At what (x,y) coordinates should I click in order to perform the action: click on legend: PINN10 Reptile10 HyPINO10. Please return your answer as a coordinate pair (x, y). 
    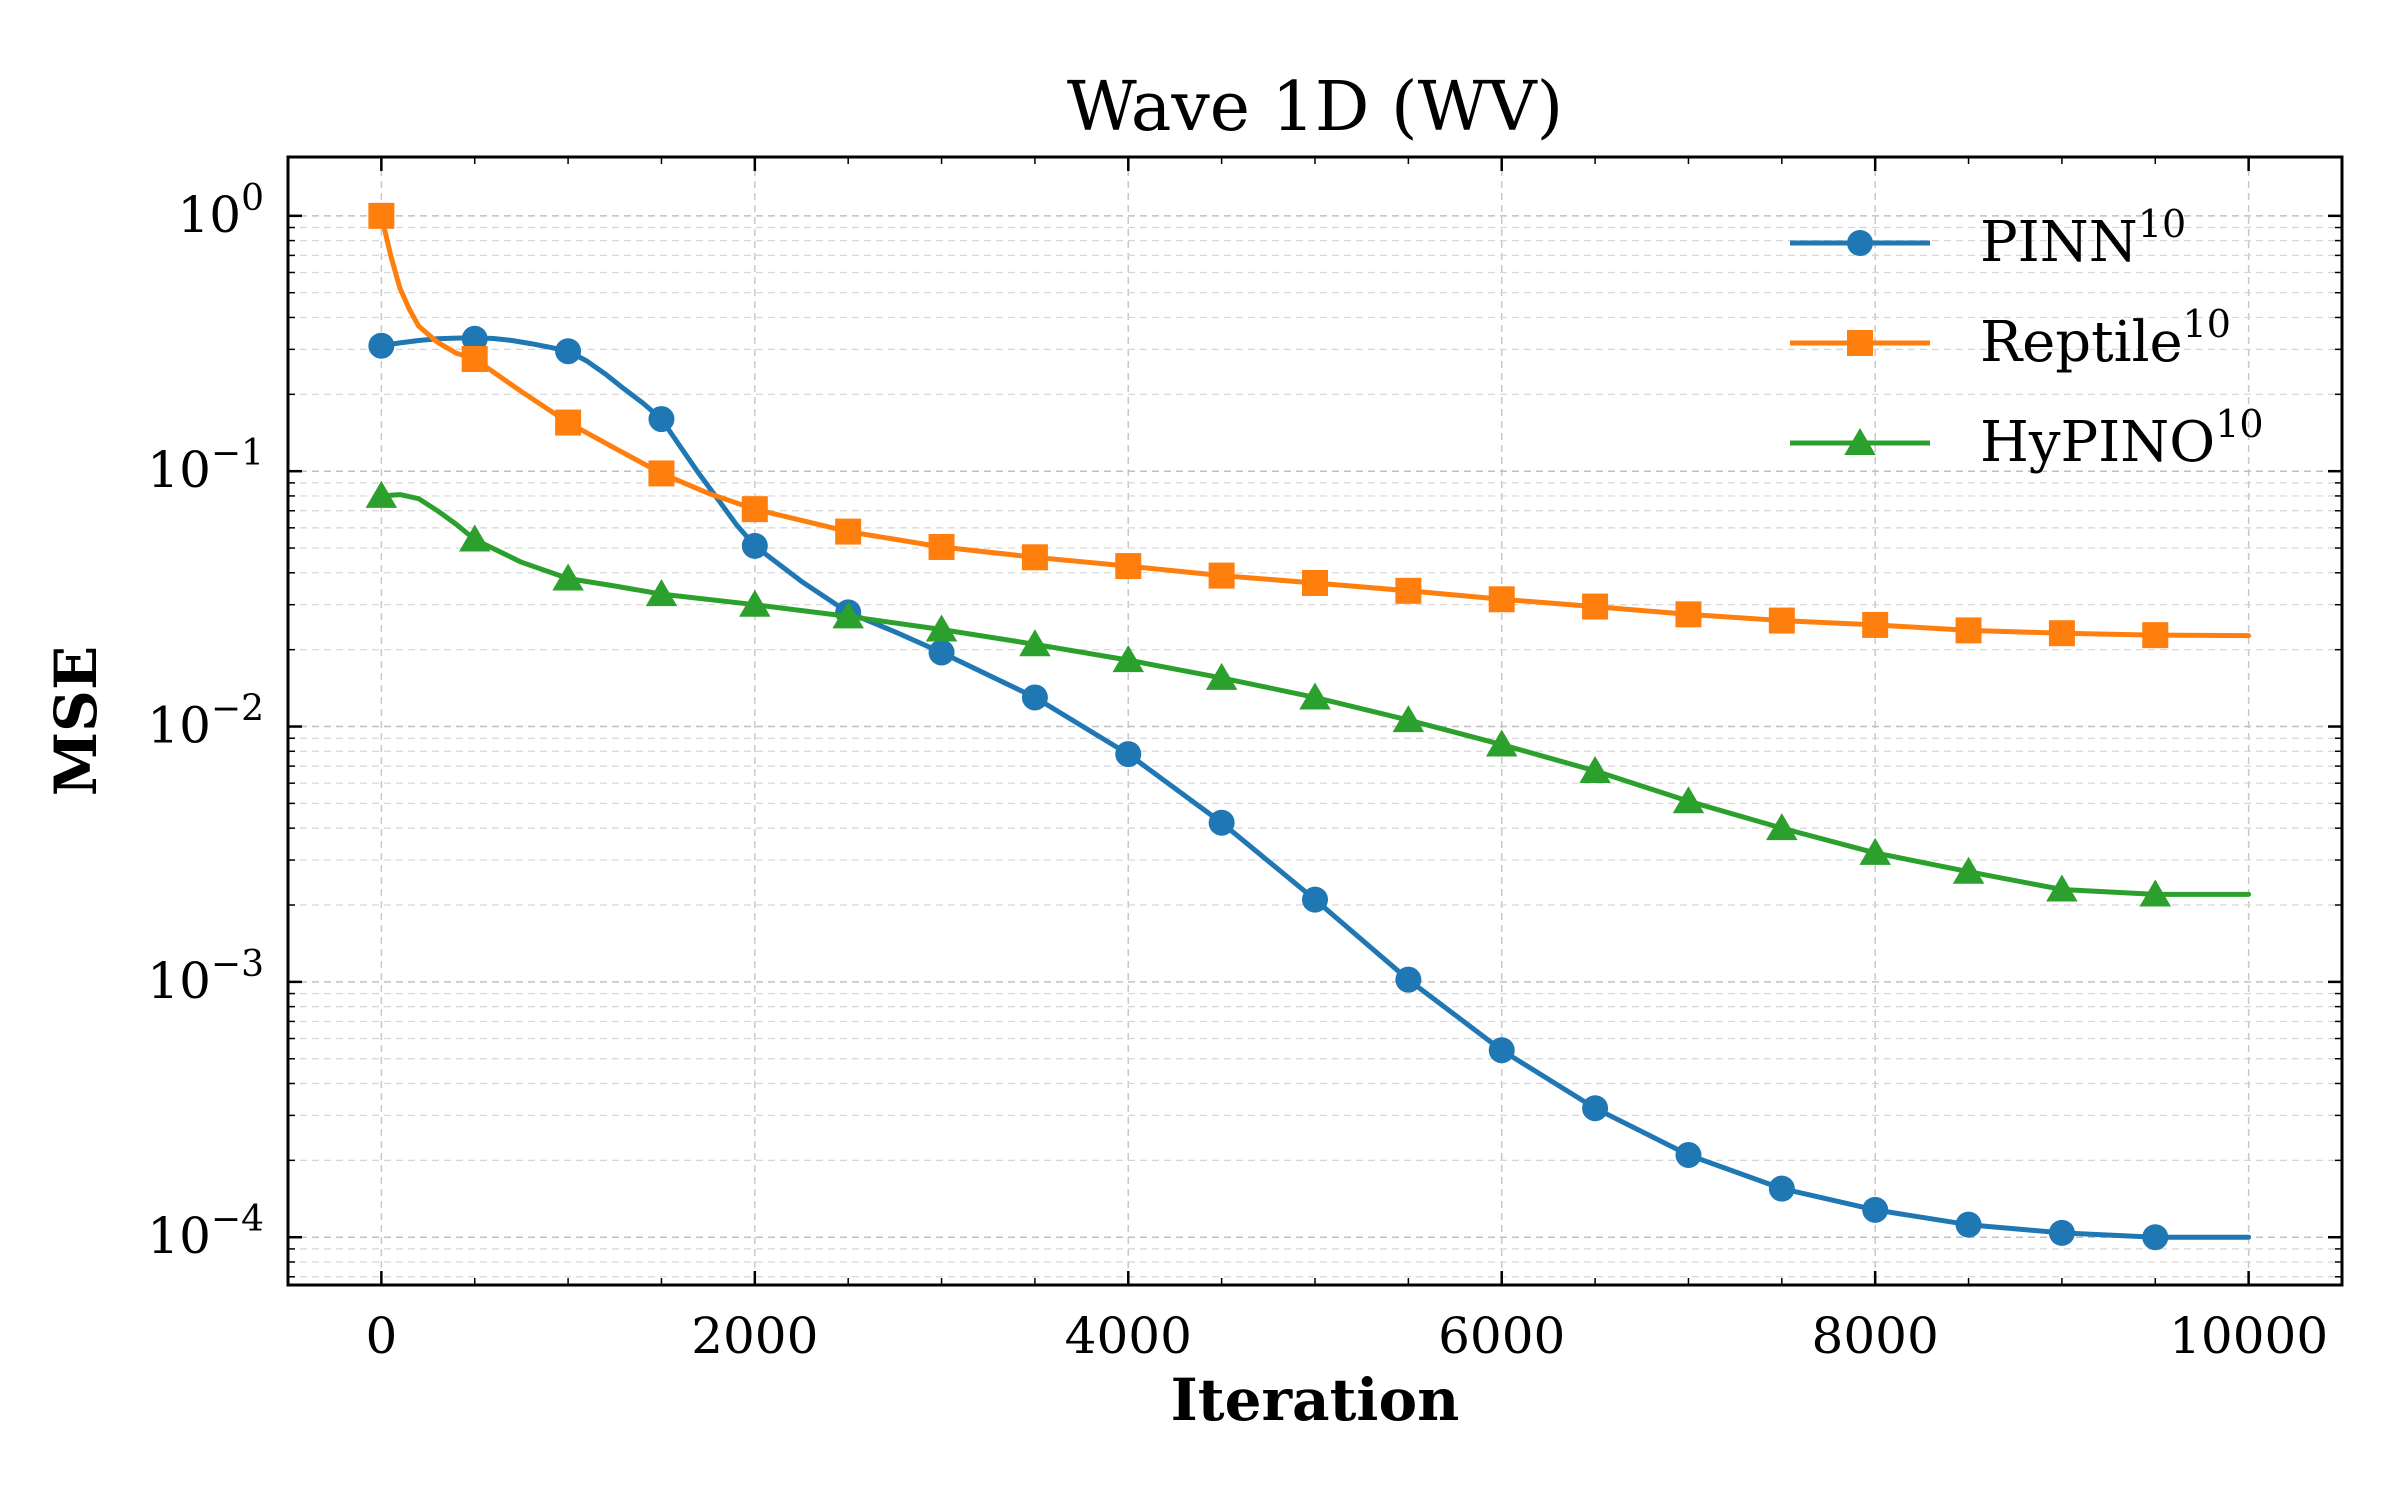
    Looking at the image, I should click on (2027, 338).